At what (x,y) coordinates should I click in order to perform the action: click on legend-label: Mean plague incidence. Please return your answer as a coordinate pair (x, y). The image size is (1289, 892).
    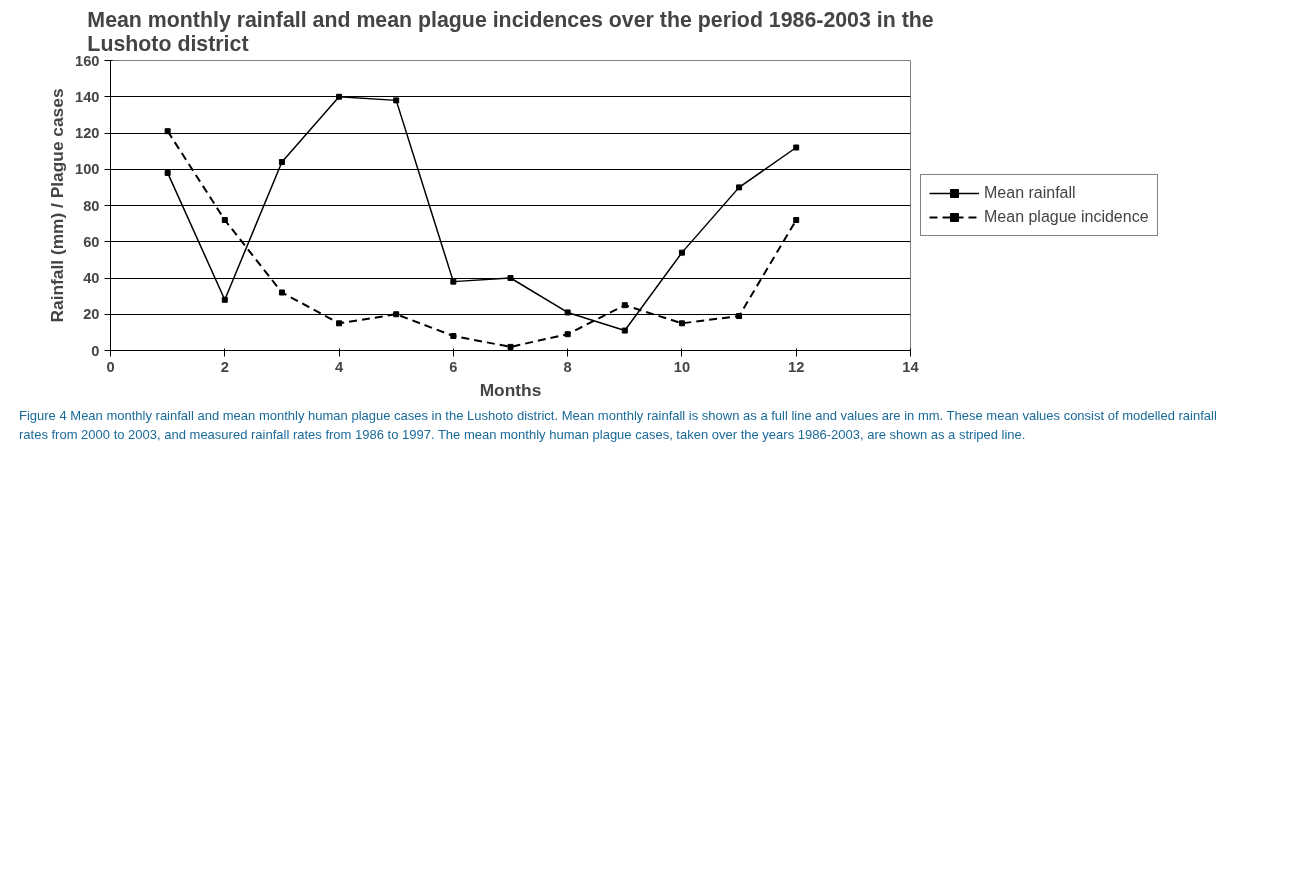
    Looking at the image, I should click on (1066, 217).